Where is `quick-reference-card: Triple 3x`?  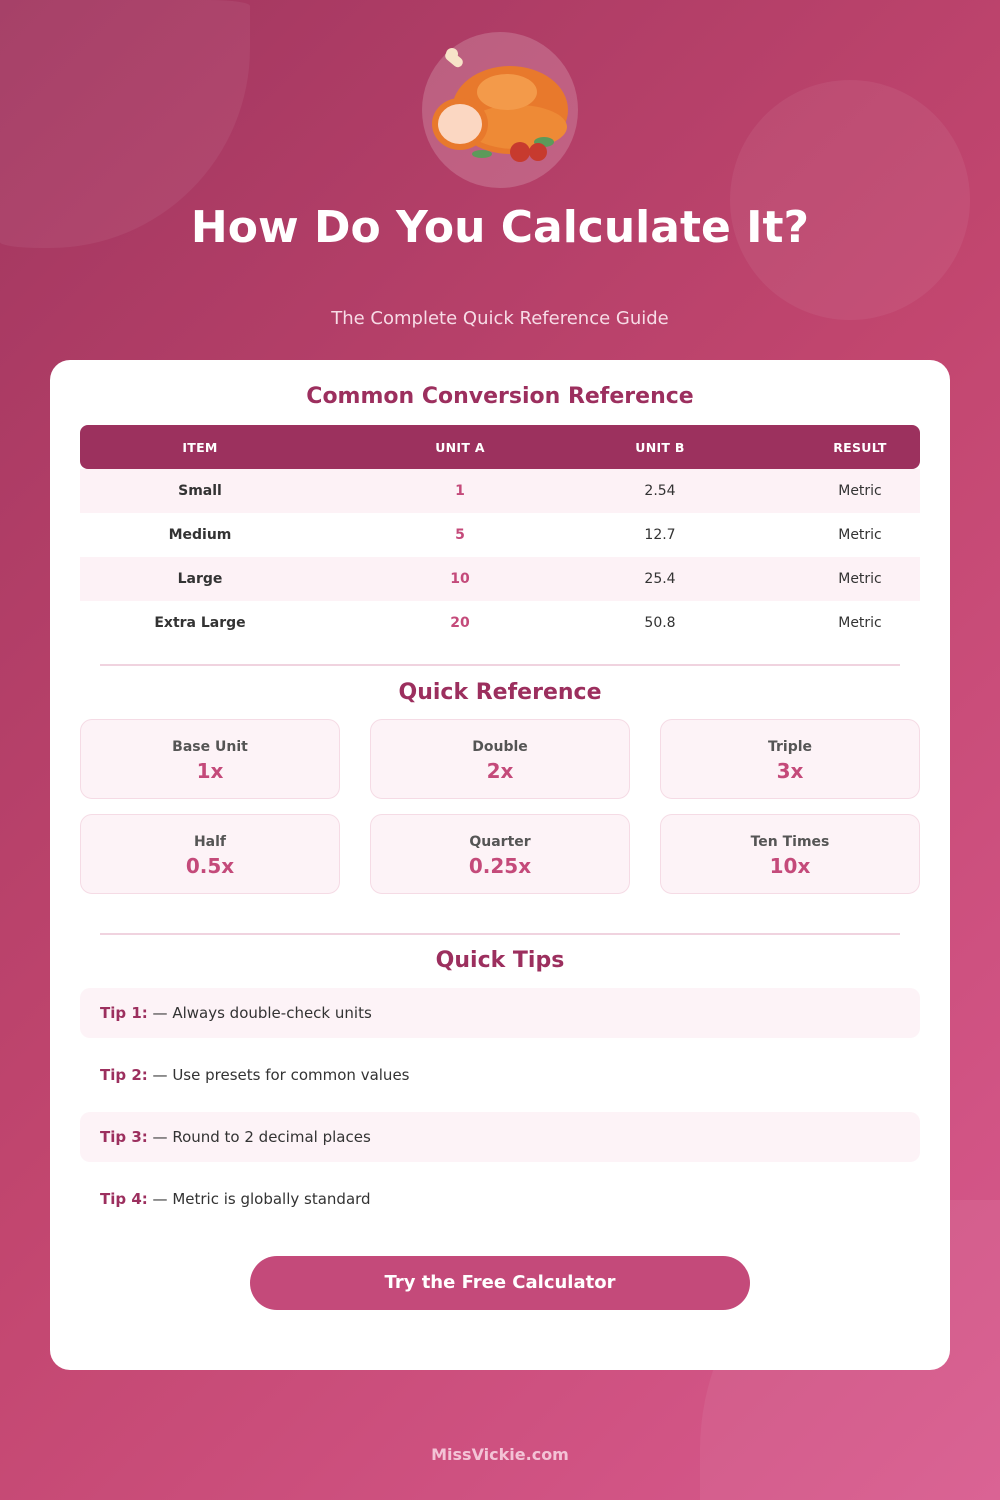 quick-reference-card: Triple 3x is located at coordinates (790, 759).